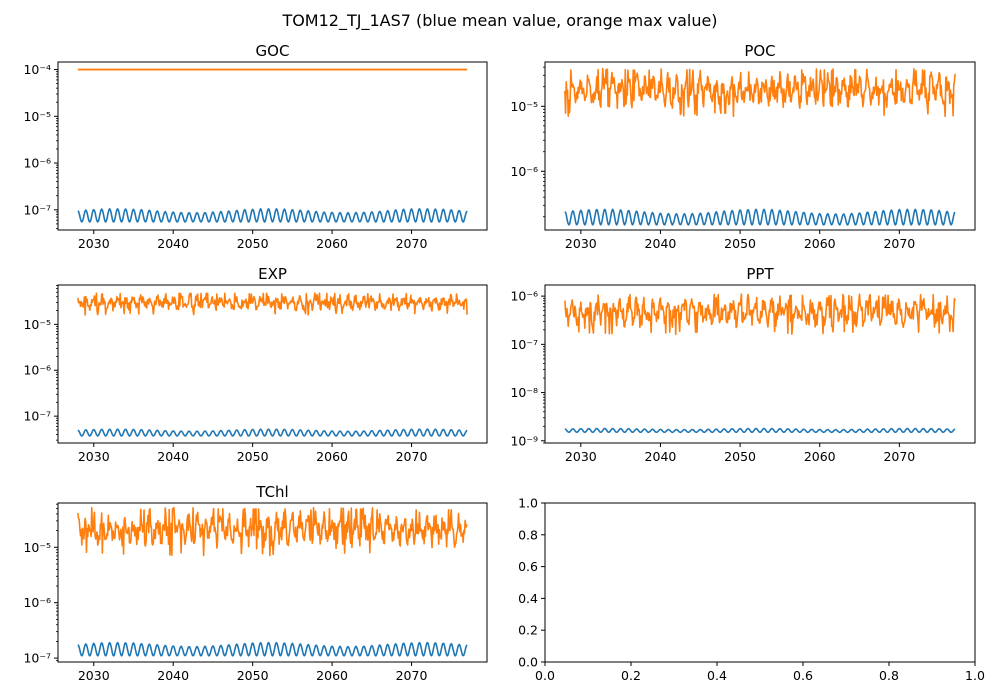 This screenshot has width=1000, height=700. I want to click on x-tick-label: 0.0, so click(545, 675).